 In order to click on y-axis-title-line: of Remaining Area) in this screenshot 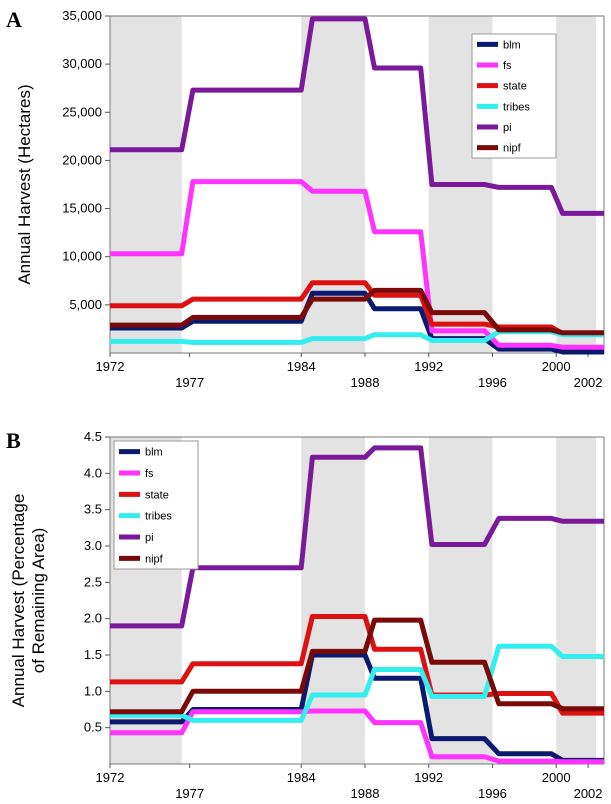, I will do `click(38, 601)`.